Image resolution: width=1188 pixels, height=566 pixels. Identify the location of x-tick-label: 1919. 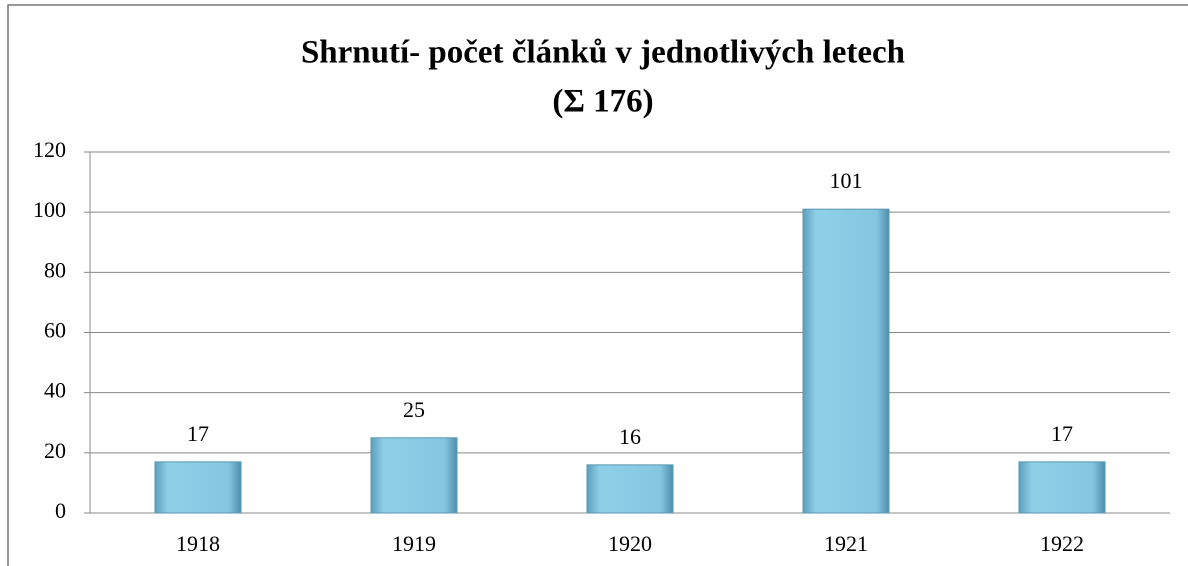
(414, 543).